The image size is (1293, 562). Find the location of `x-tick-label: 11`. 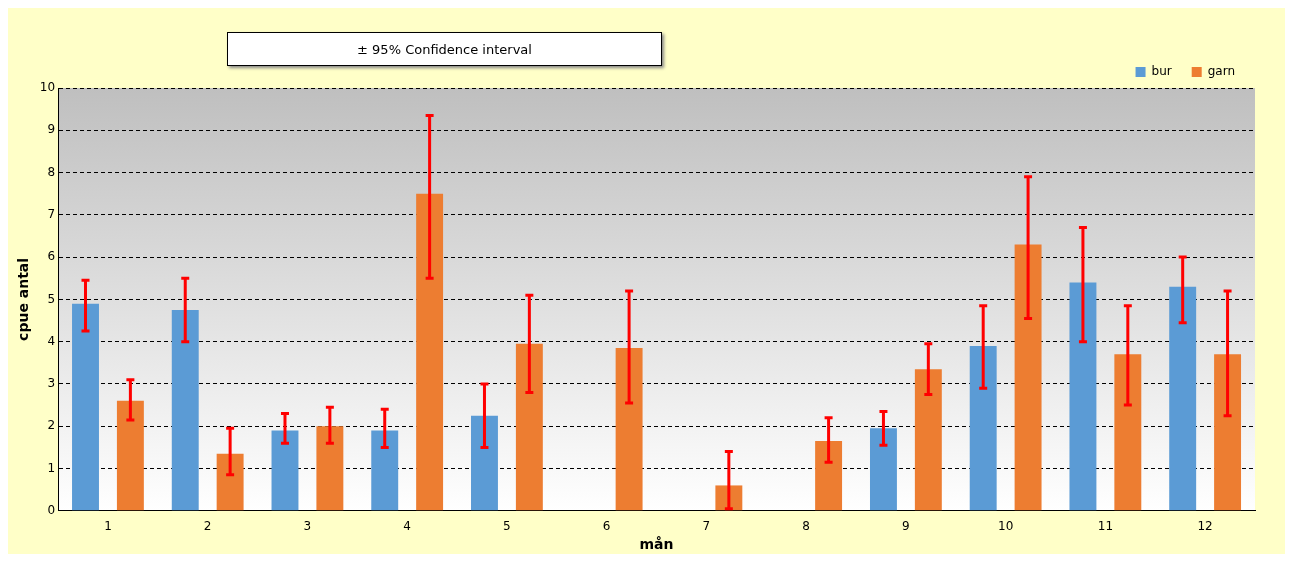

x-tick-label: 11 is located at coordinates (1105, 526).